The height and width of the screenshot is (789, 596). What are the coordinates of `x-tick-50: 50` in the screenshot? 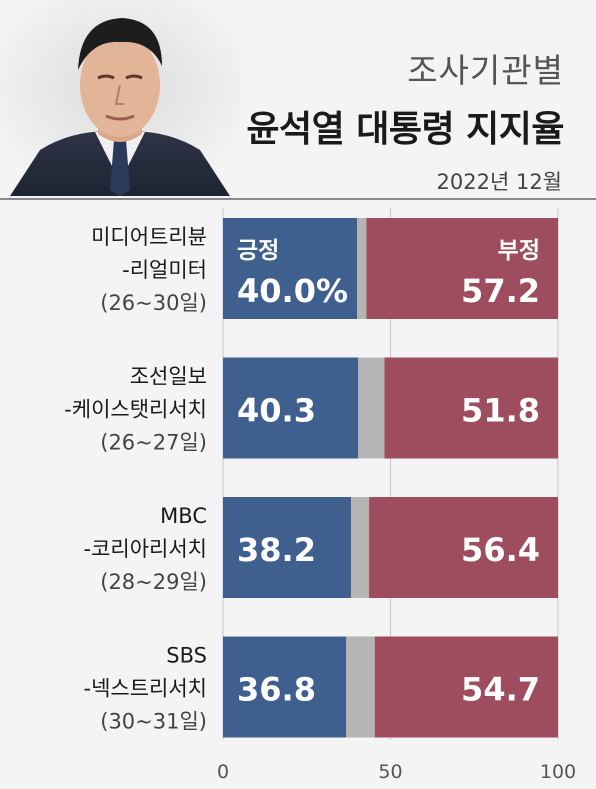 It's located at (390, 772).